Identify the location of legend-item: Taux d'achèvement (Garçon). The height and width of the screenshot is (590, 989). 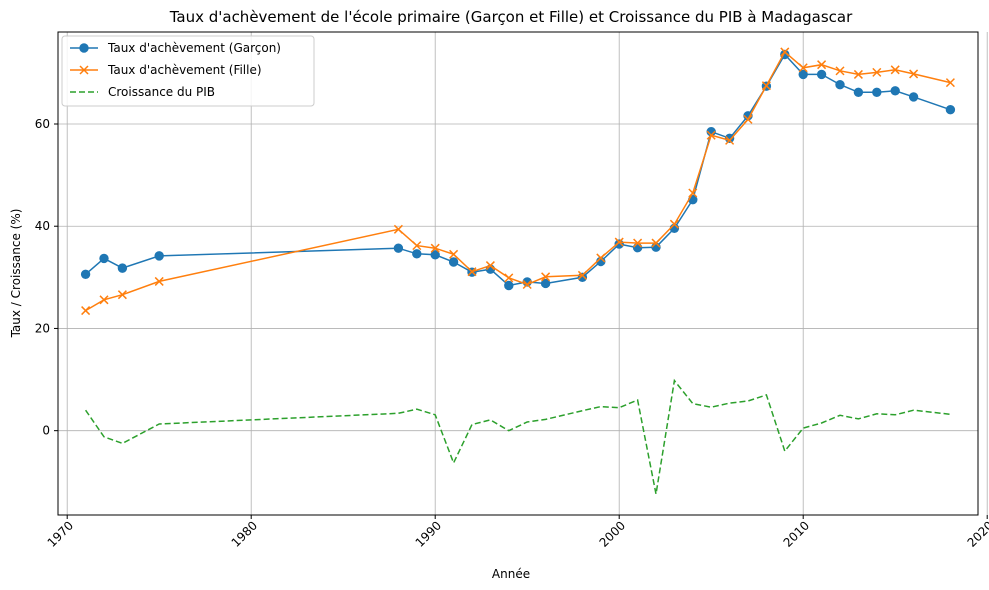
(175, 48).